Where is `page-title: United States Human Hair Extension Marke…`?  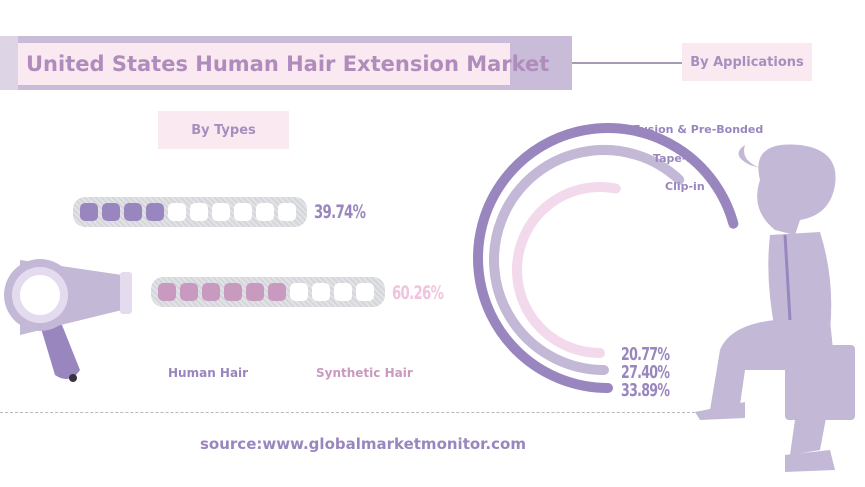 page-title: United States Human Hair Extension Marke… is located at coordinates (288, 64).